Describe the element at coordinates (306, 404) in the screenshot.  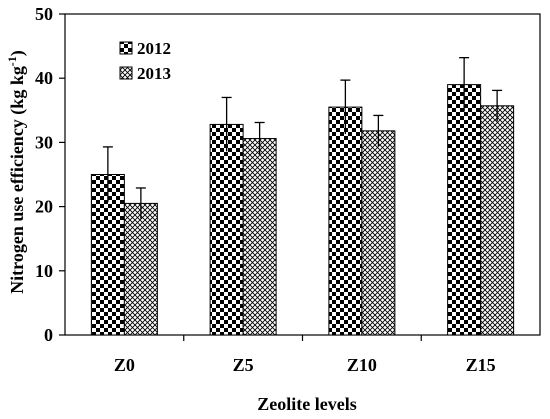
I see `x-axis-title: Zeolite levels` at that location.